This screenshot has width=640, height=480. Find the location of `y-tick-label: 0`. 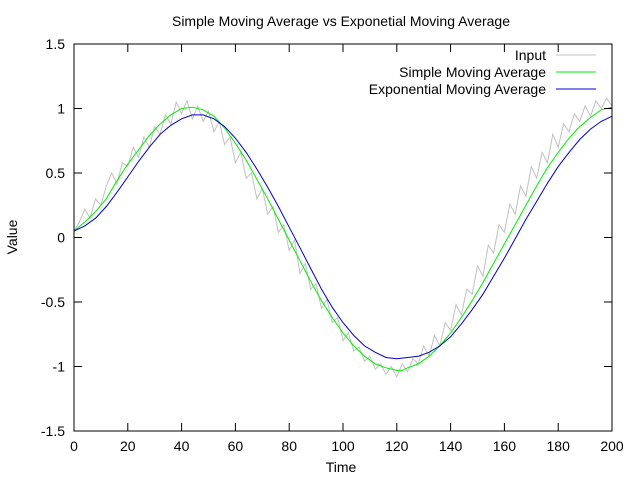

y-tick-label: 0 is located at coordinates (61, 238).